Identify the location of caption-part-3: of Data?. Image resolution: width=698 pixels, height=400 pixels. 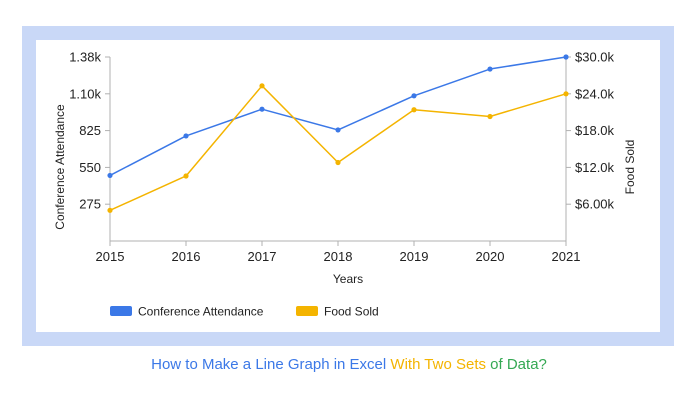
(518, 364).